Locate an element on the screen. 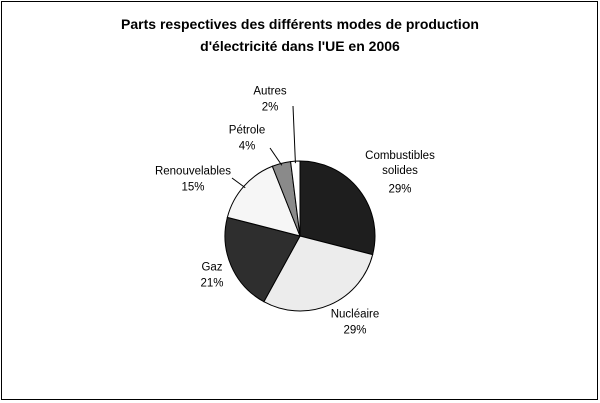 The image size is (600, 403). slice-label: Autres is located at coordinates (270, 91).